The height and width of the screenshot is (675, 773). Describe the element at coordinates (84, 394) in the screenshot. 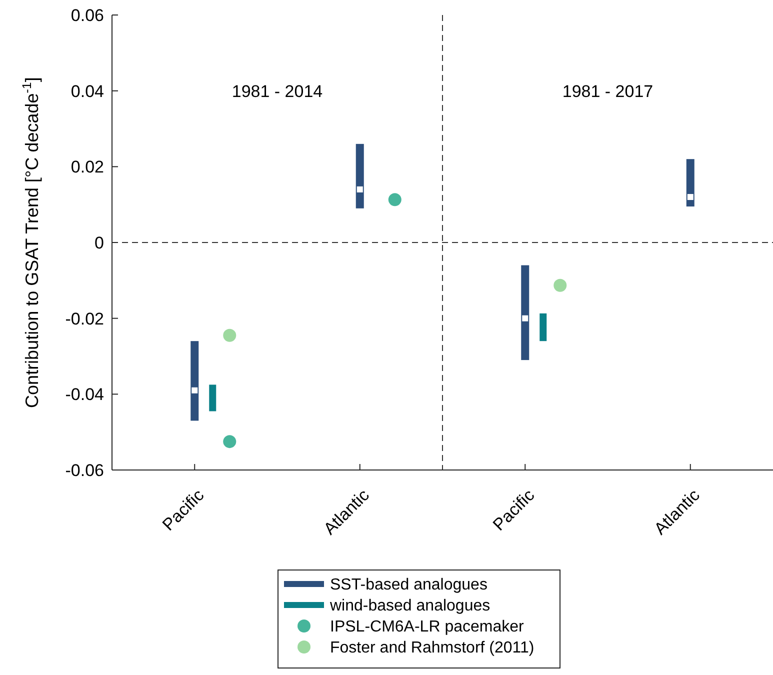

I see `y-tick-label: -0.04` at that location.